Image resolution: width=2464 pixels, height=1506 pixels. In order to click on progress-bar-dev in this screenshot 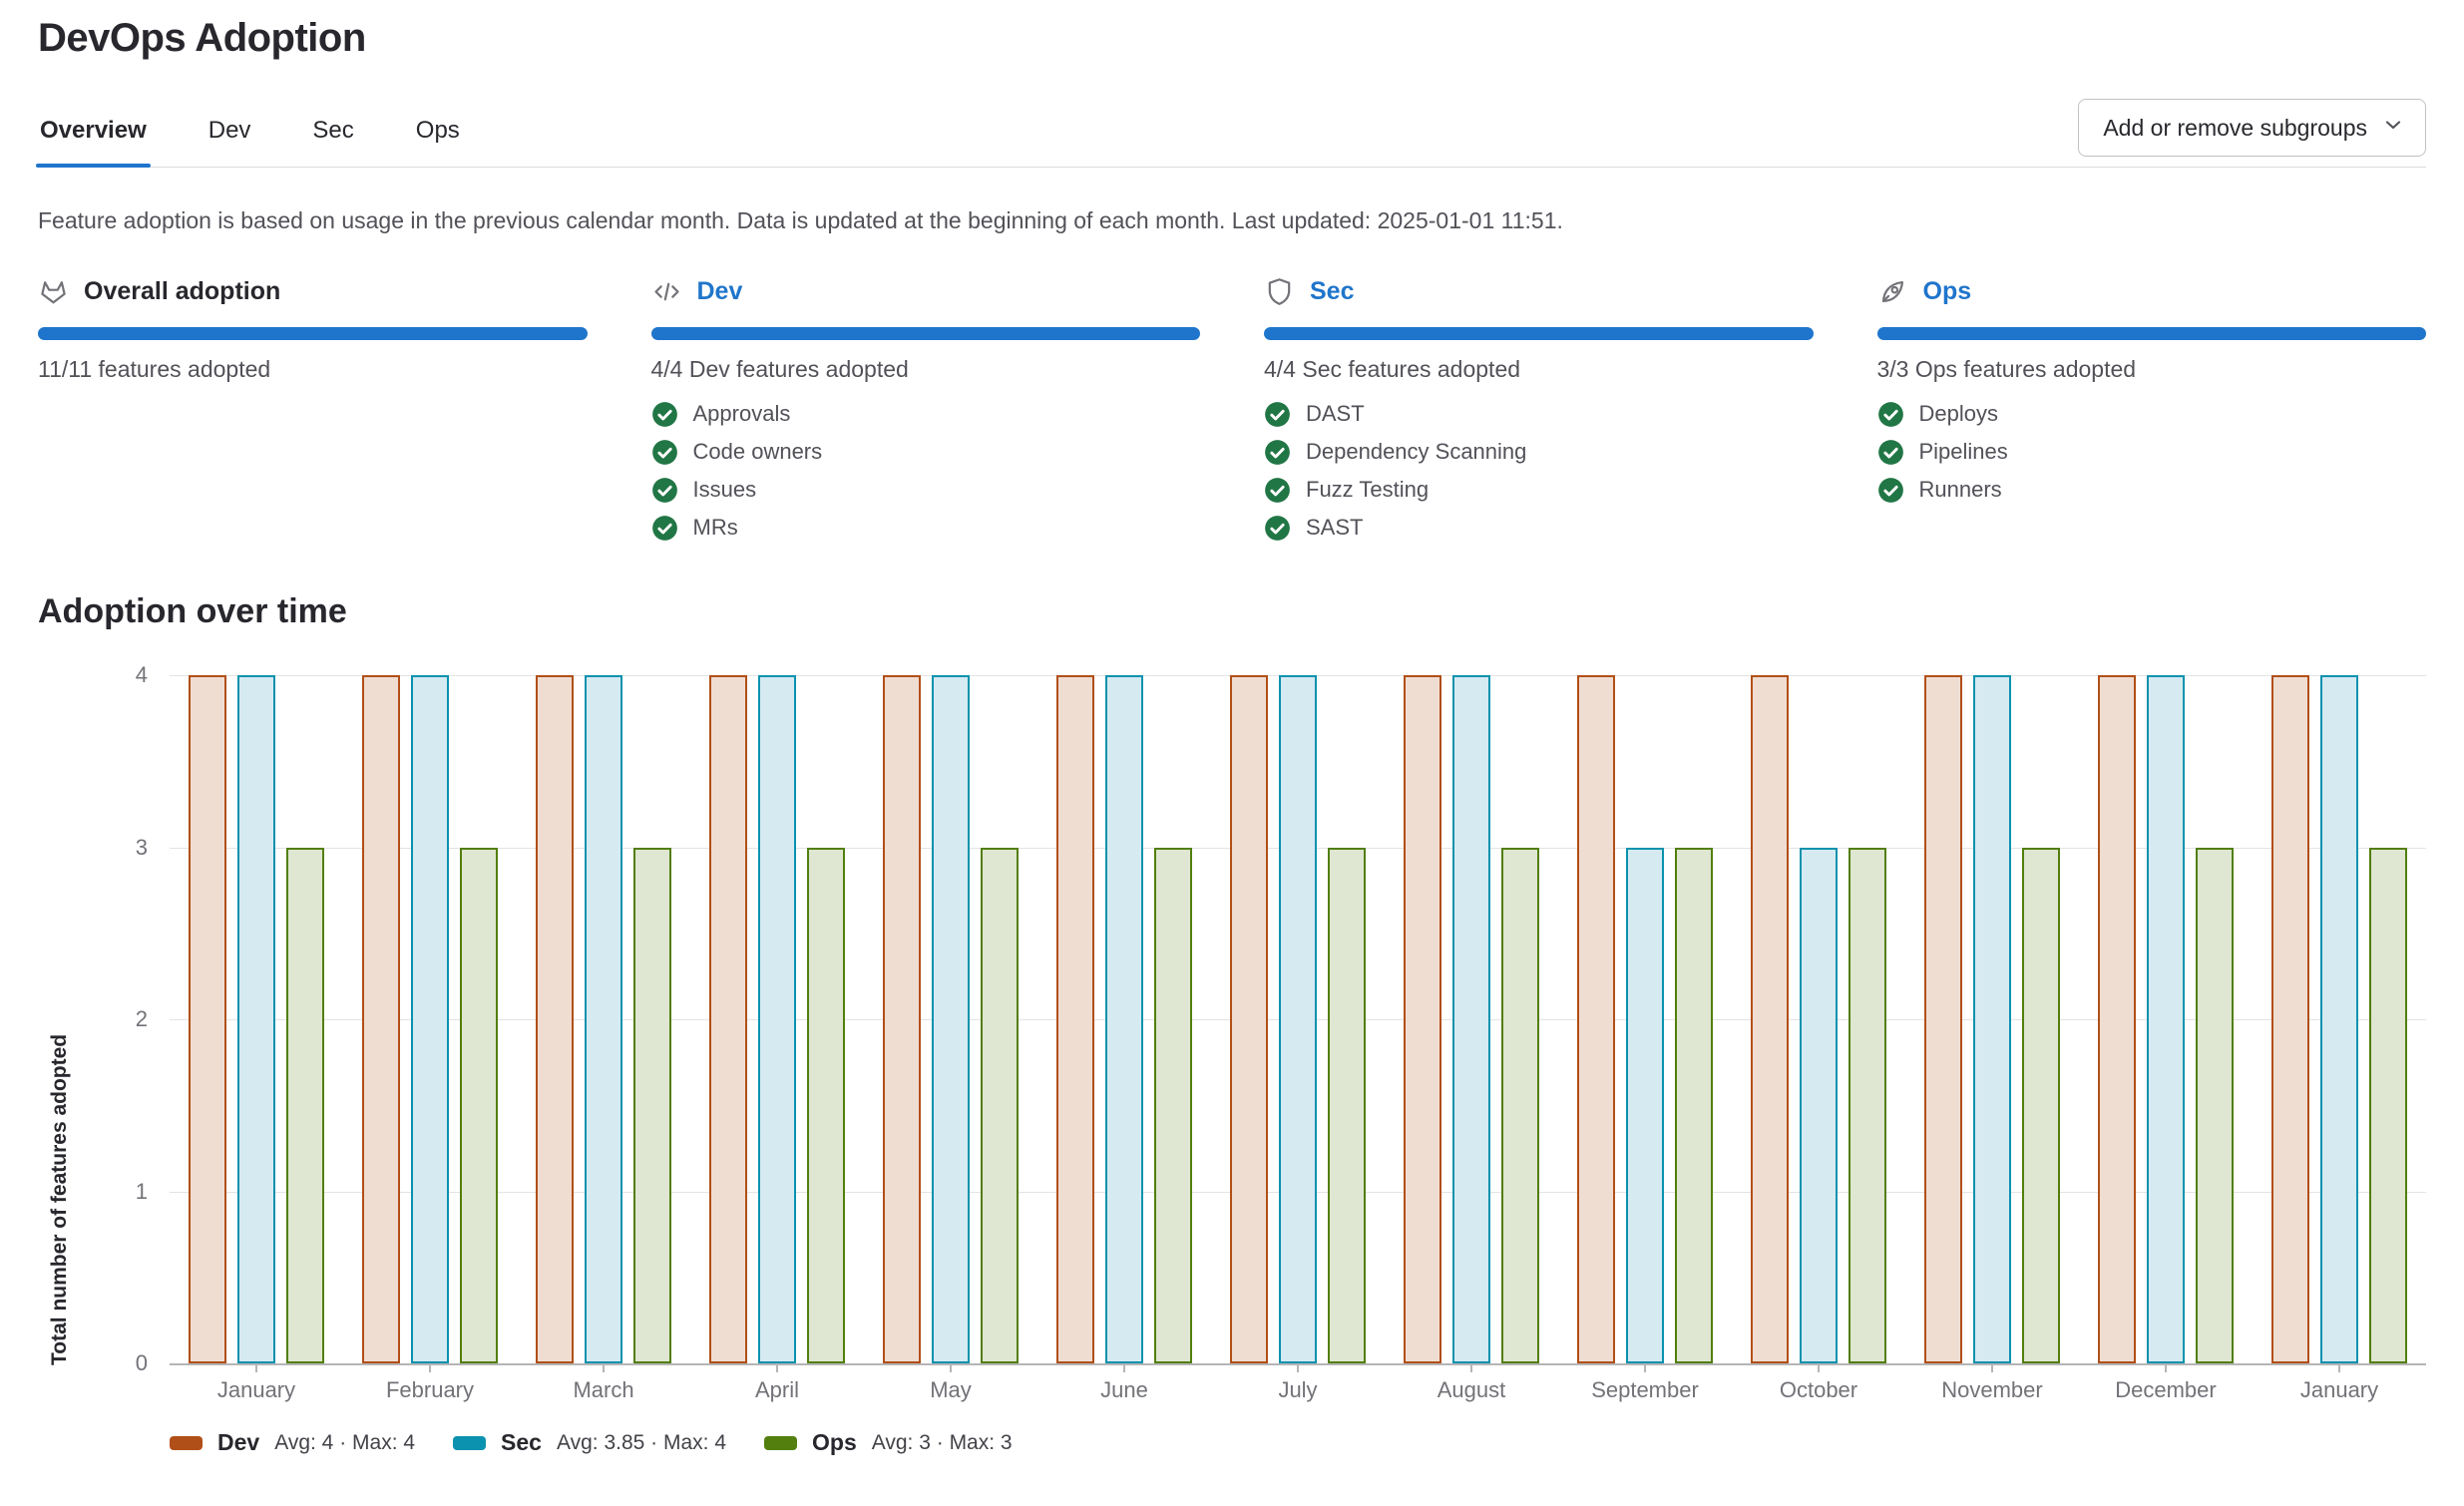, I will do `click(925, 333)`.